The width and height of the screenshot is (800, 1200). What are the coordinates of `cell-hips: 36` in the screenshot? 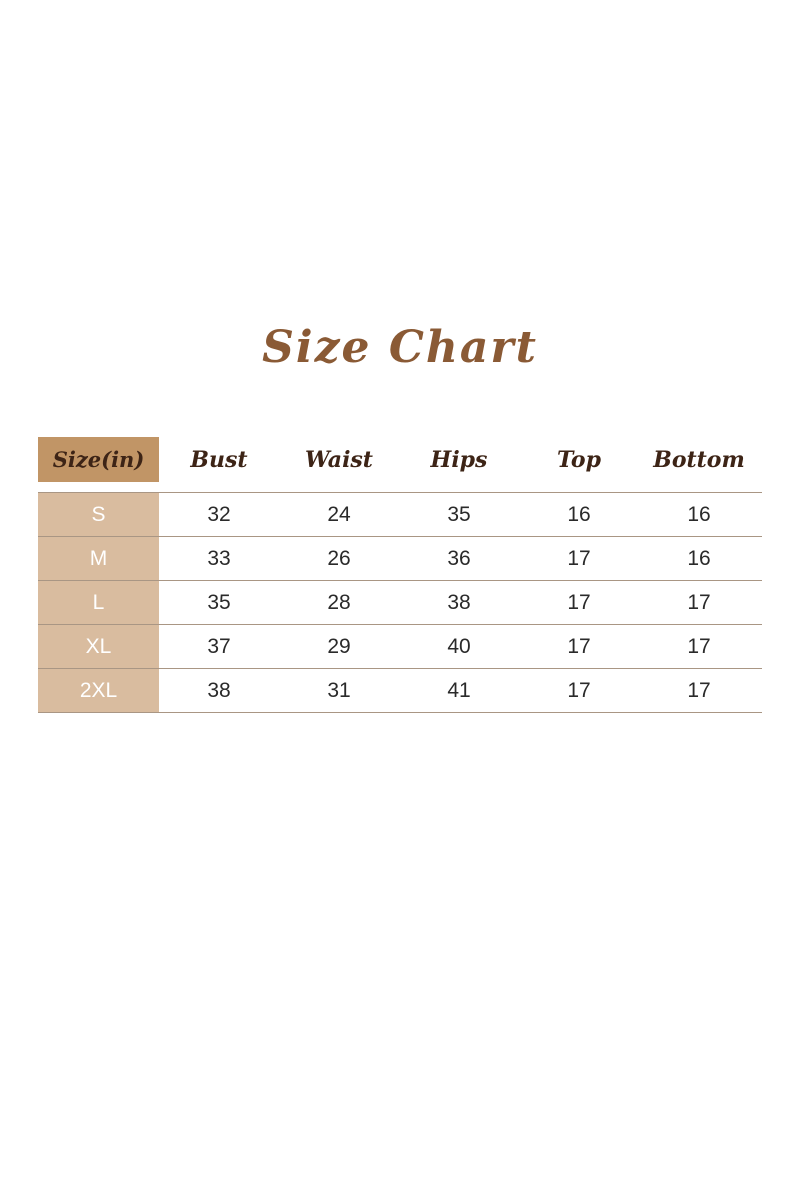 It's located at (459, 558).